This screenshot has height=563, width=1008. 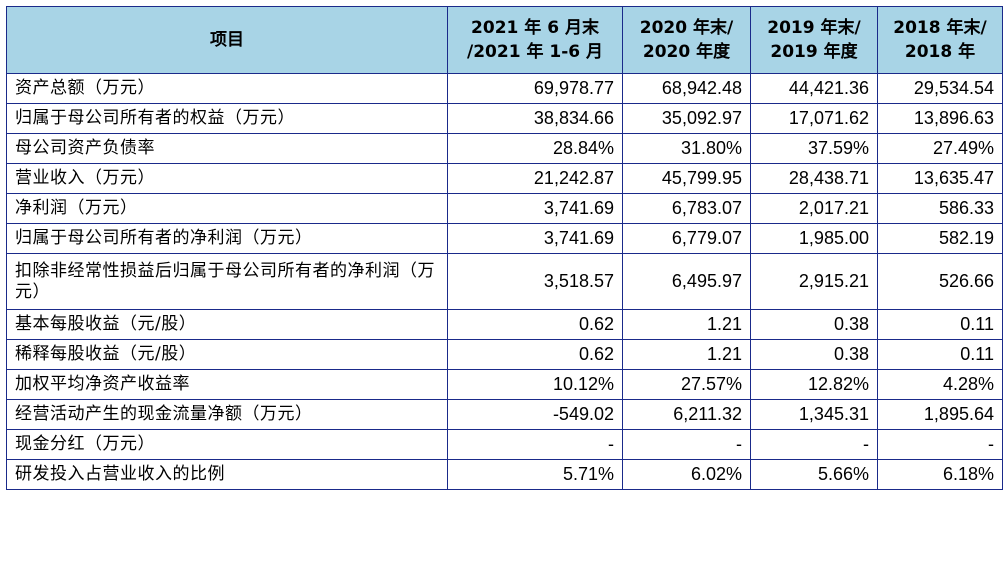 I want to click on cell-value: 29,534.54, so click(x=940, y=88).